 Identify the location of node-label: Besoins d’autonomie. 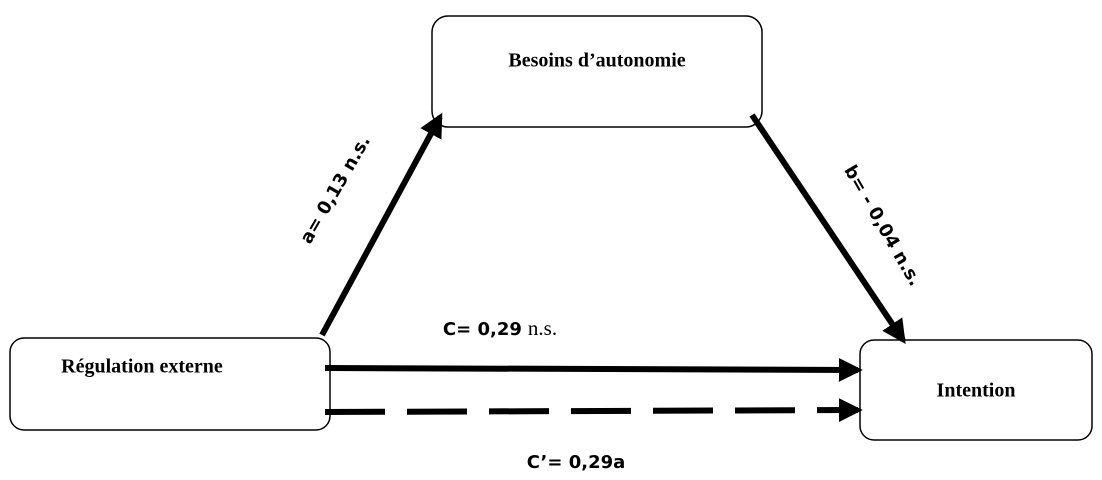
(596, 61).